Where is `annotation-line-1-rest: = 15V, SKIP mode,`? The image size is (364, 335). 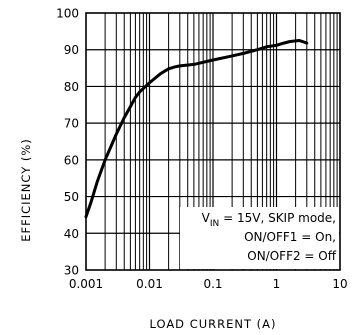
annotation-line-1-rest: = 15V, SKIP mode, is located at coordinates (277, 218).